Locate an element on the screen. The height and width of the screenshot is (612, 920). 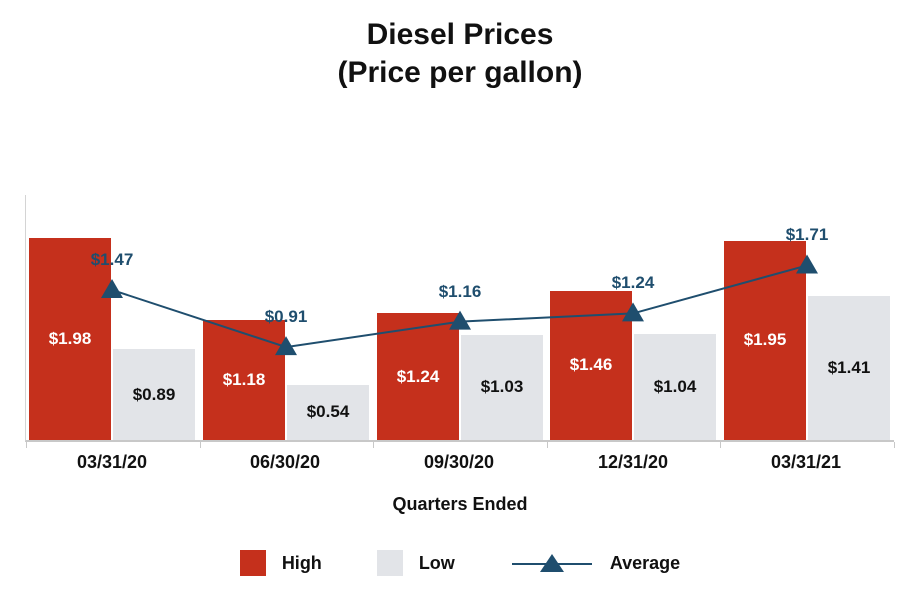
high-bar-value: $1.18 is located at coordinates (244, 379).